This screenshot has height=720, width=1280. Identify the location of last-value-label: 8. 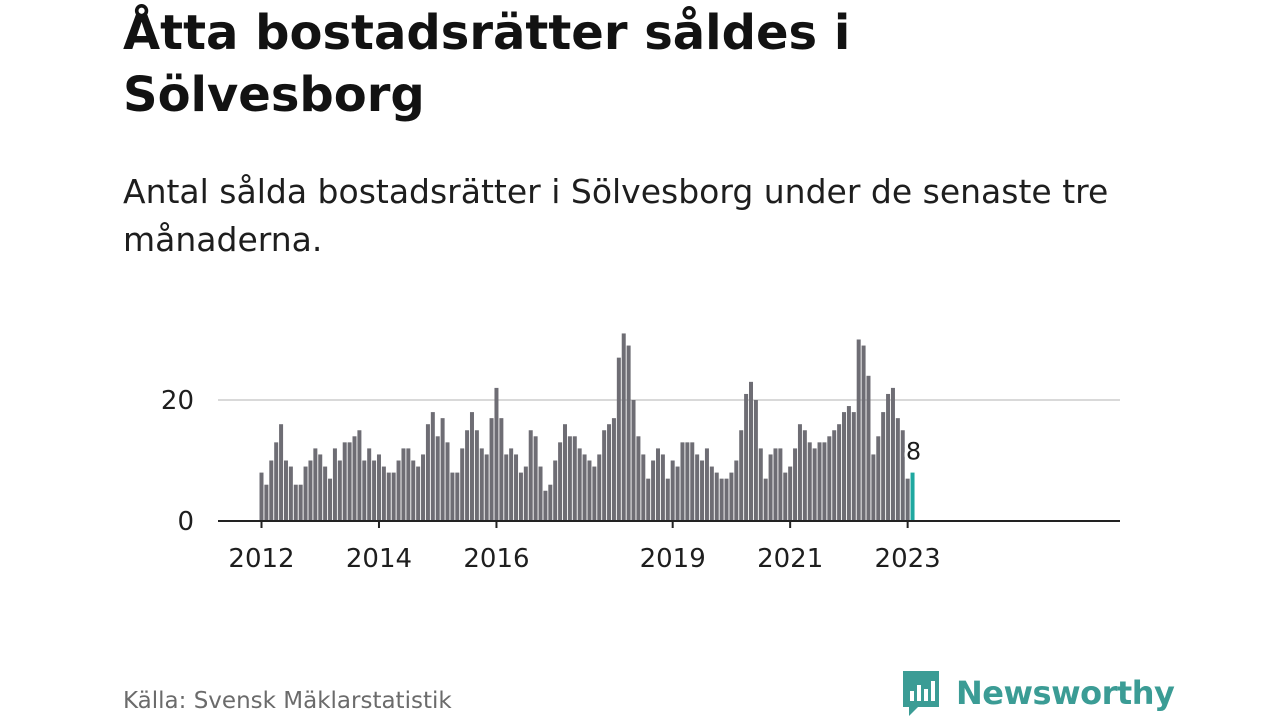
(913, 452).